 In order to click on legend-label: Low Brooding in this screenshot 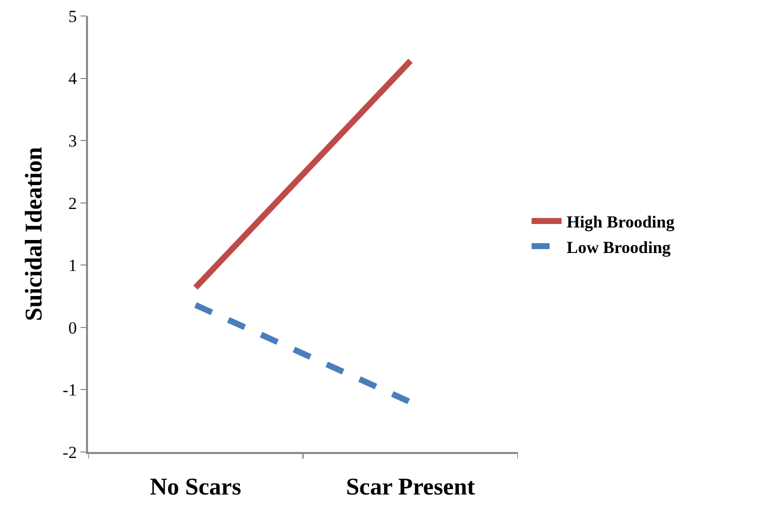, I will do `click(619, 247)`.